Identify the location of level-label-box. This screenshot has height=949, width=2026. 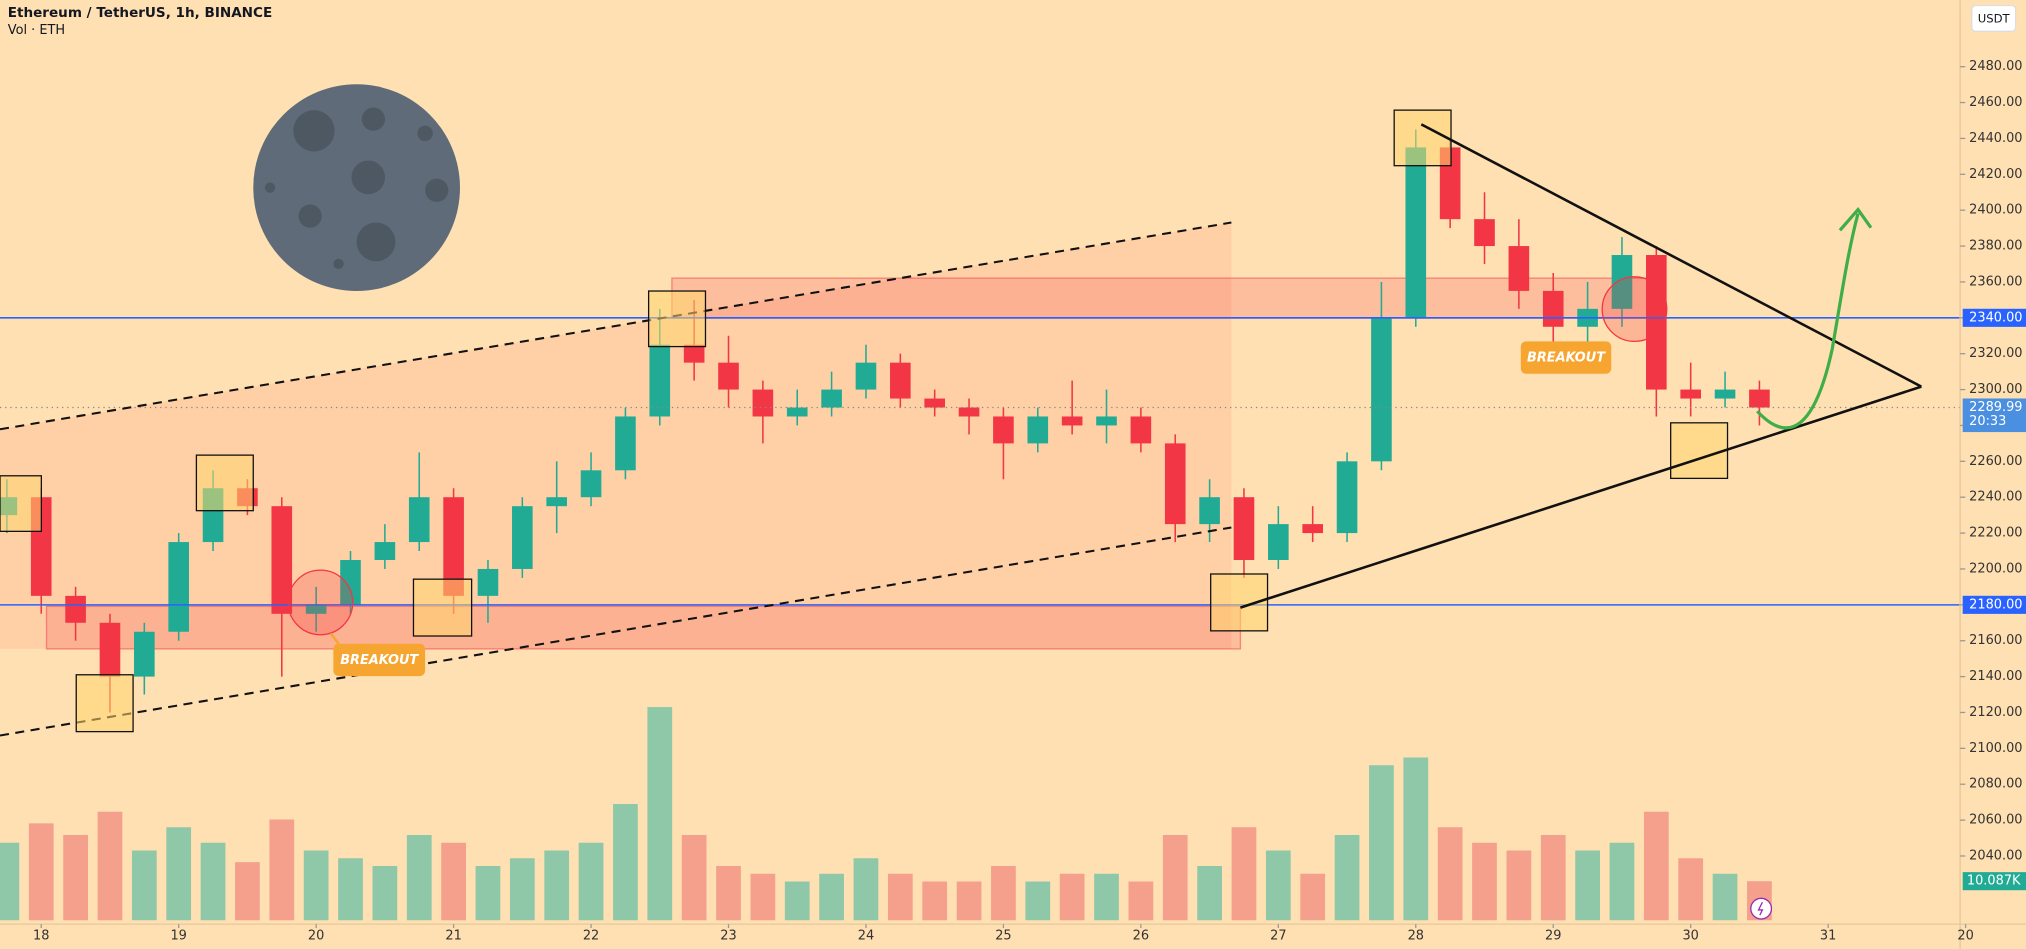
(1994, 604).